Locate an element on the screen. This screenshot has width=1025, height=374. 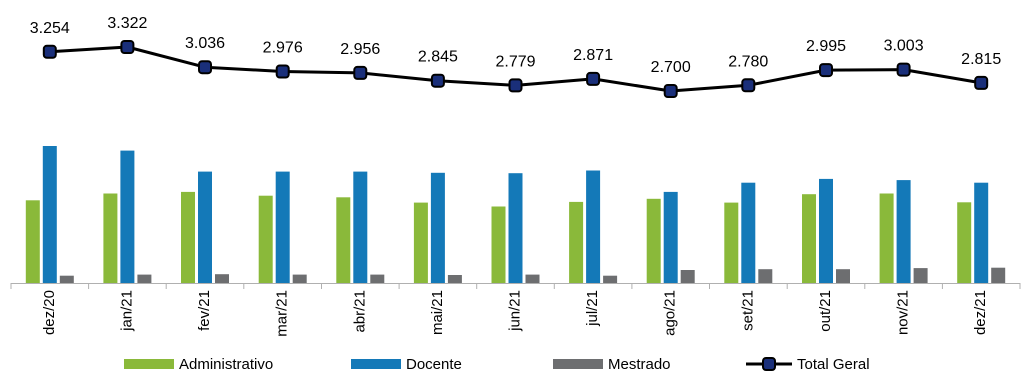
x-tick-label: dez/20 is located at coordinates (49, 312).